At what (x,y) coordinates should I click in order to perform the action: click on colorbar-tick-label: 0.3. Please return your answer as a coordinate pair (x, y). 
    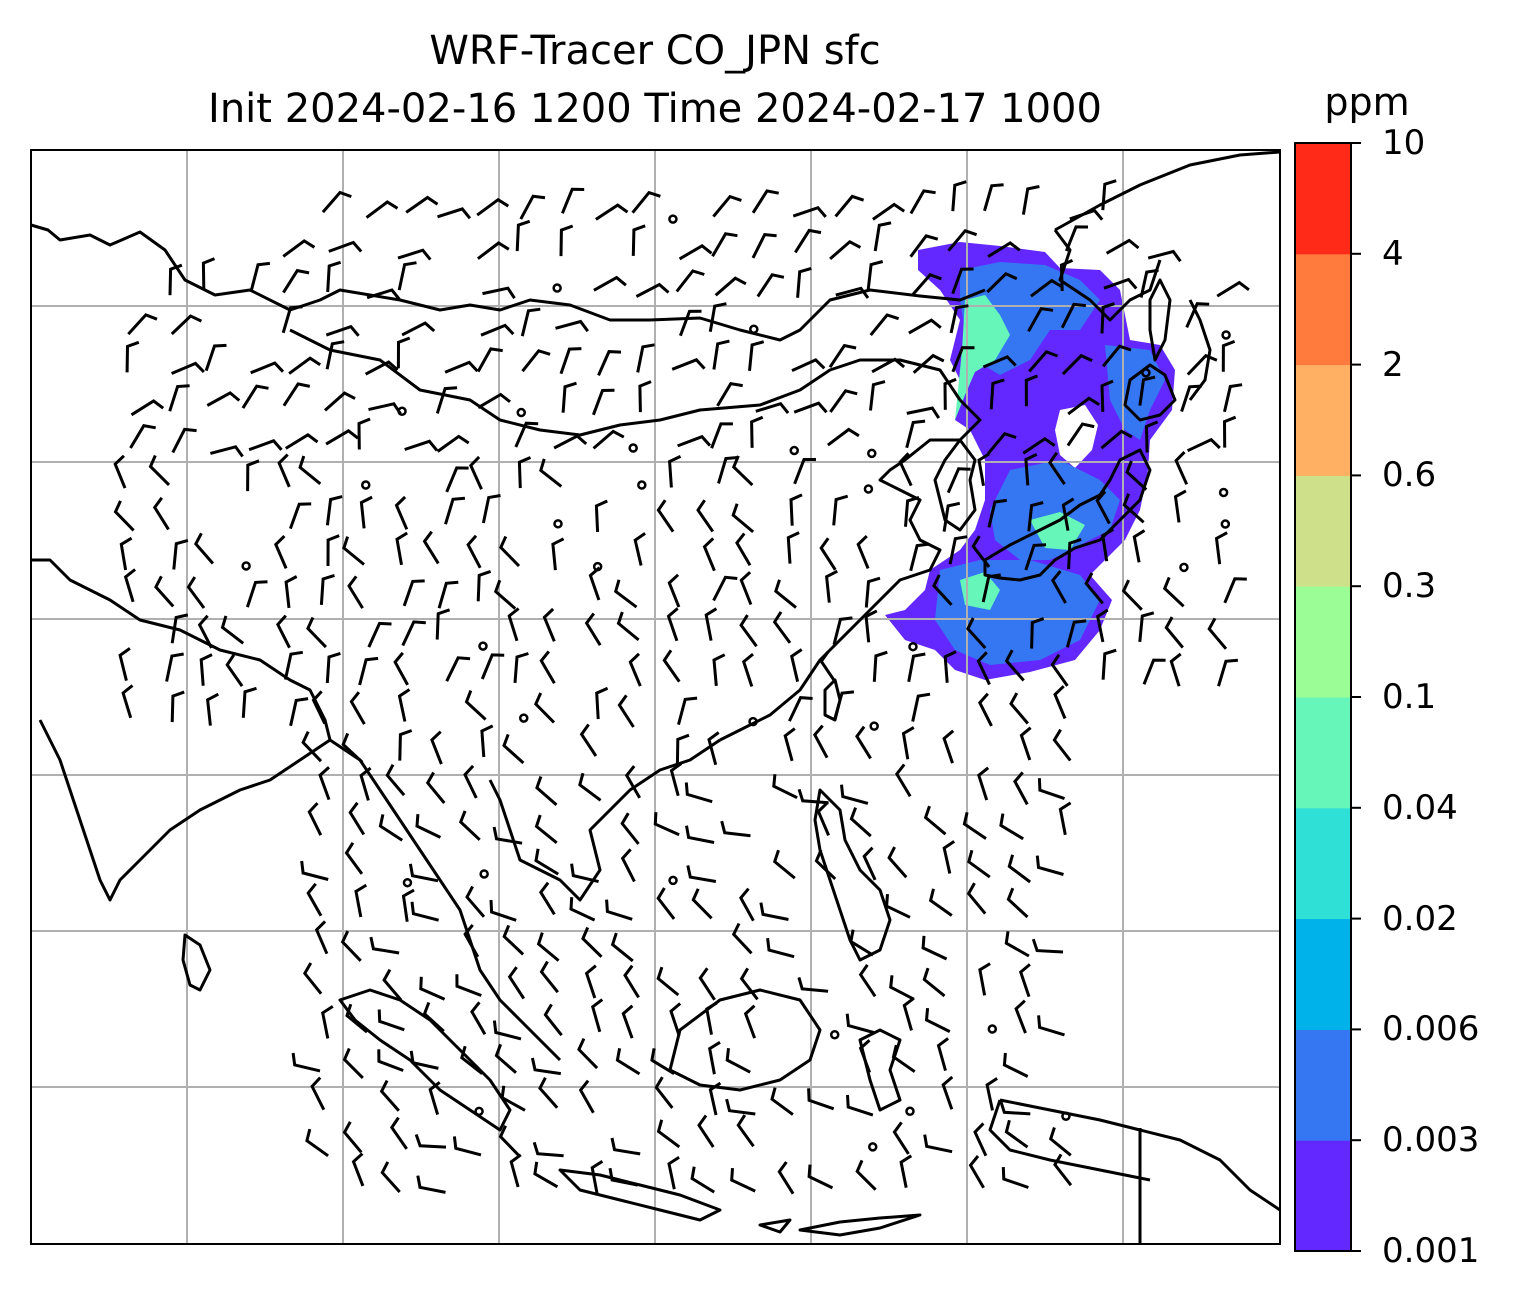
    Looking at the image, I should click on (1409, 586).